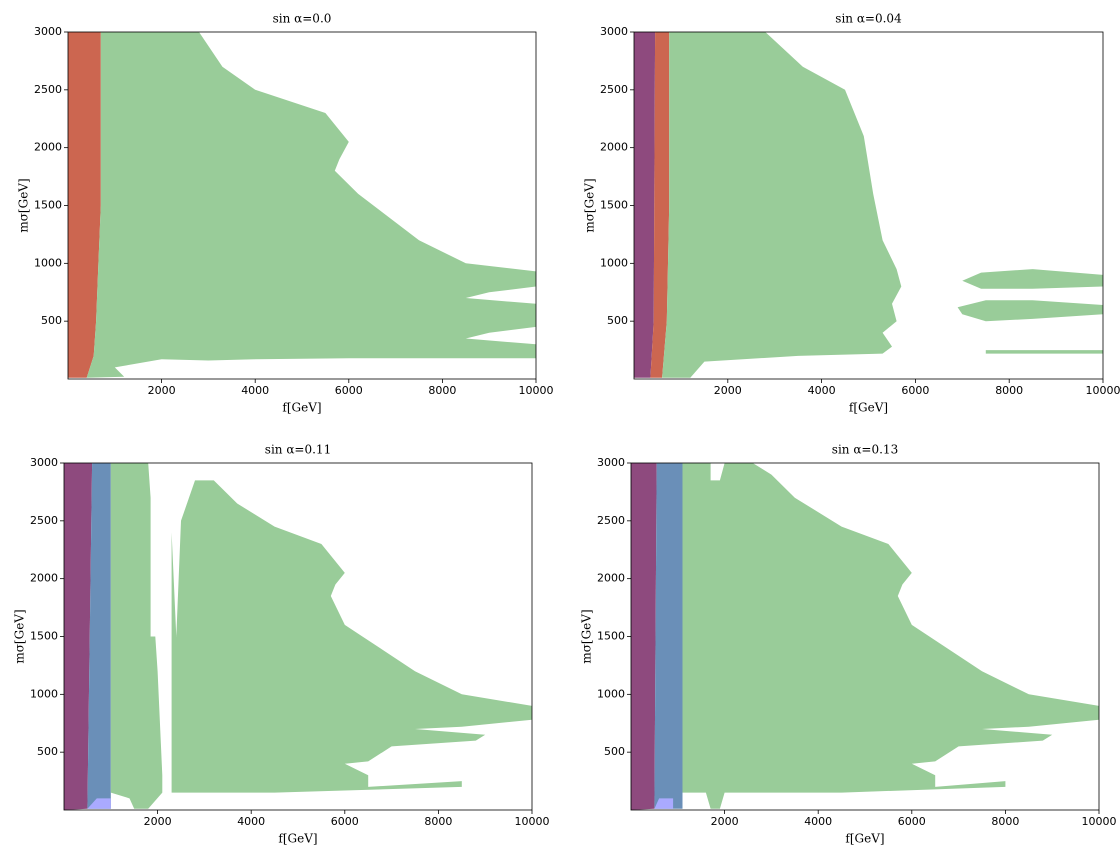 The width and height of the screenshot is (1120, 848). What do you see at coordinates (302, 19) in the screenshot?
I see `chart-title: sin α=0.0` at bounding box center [302, 19].